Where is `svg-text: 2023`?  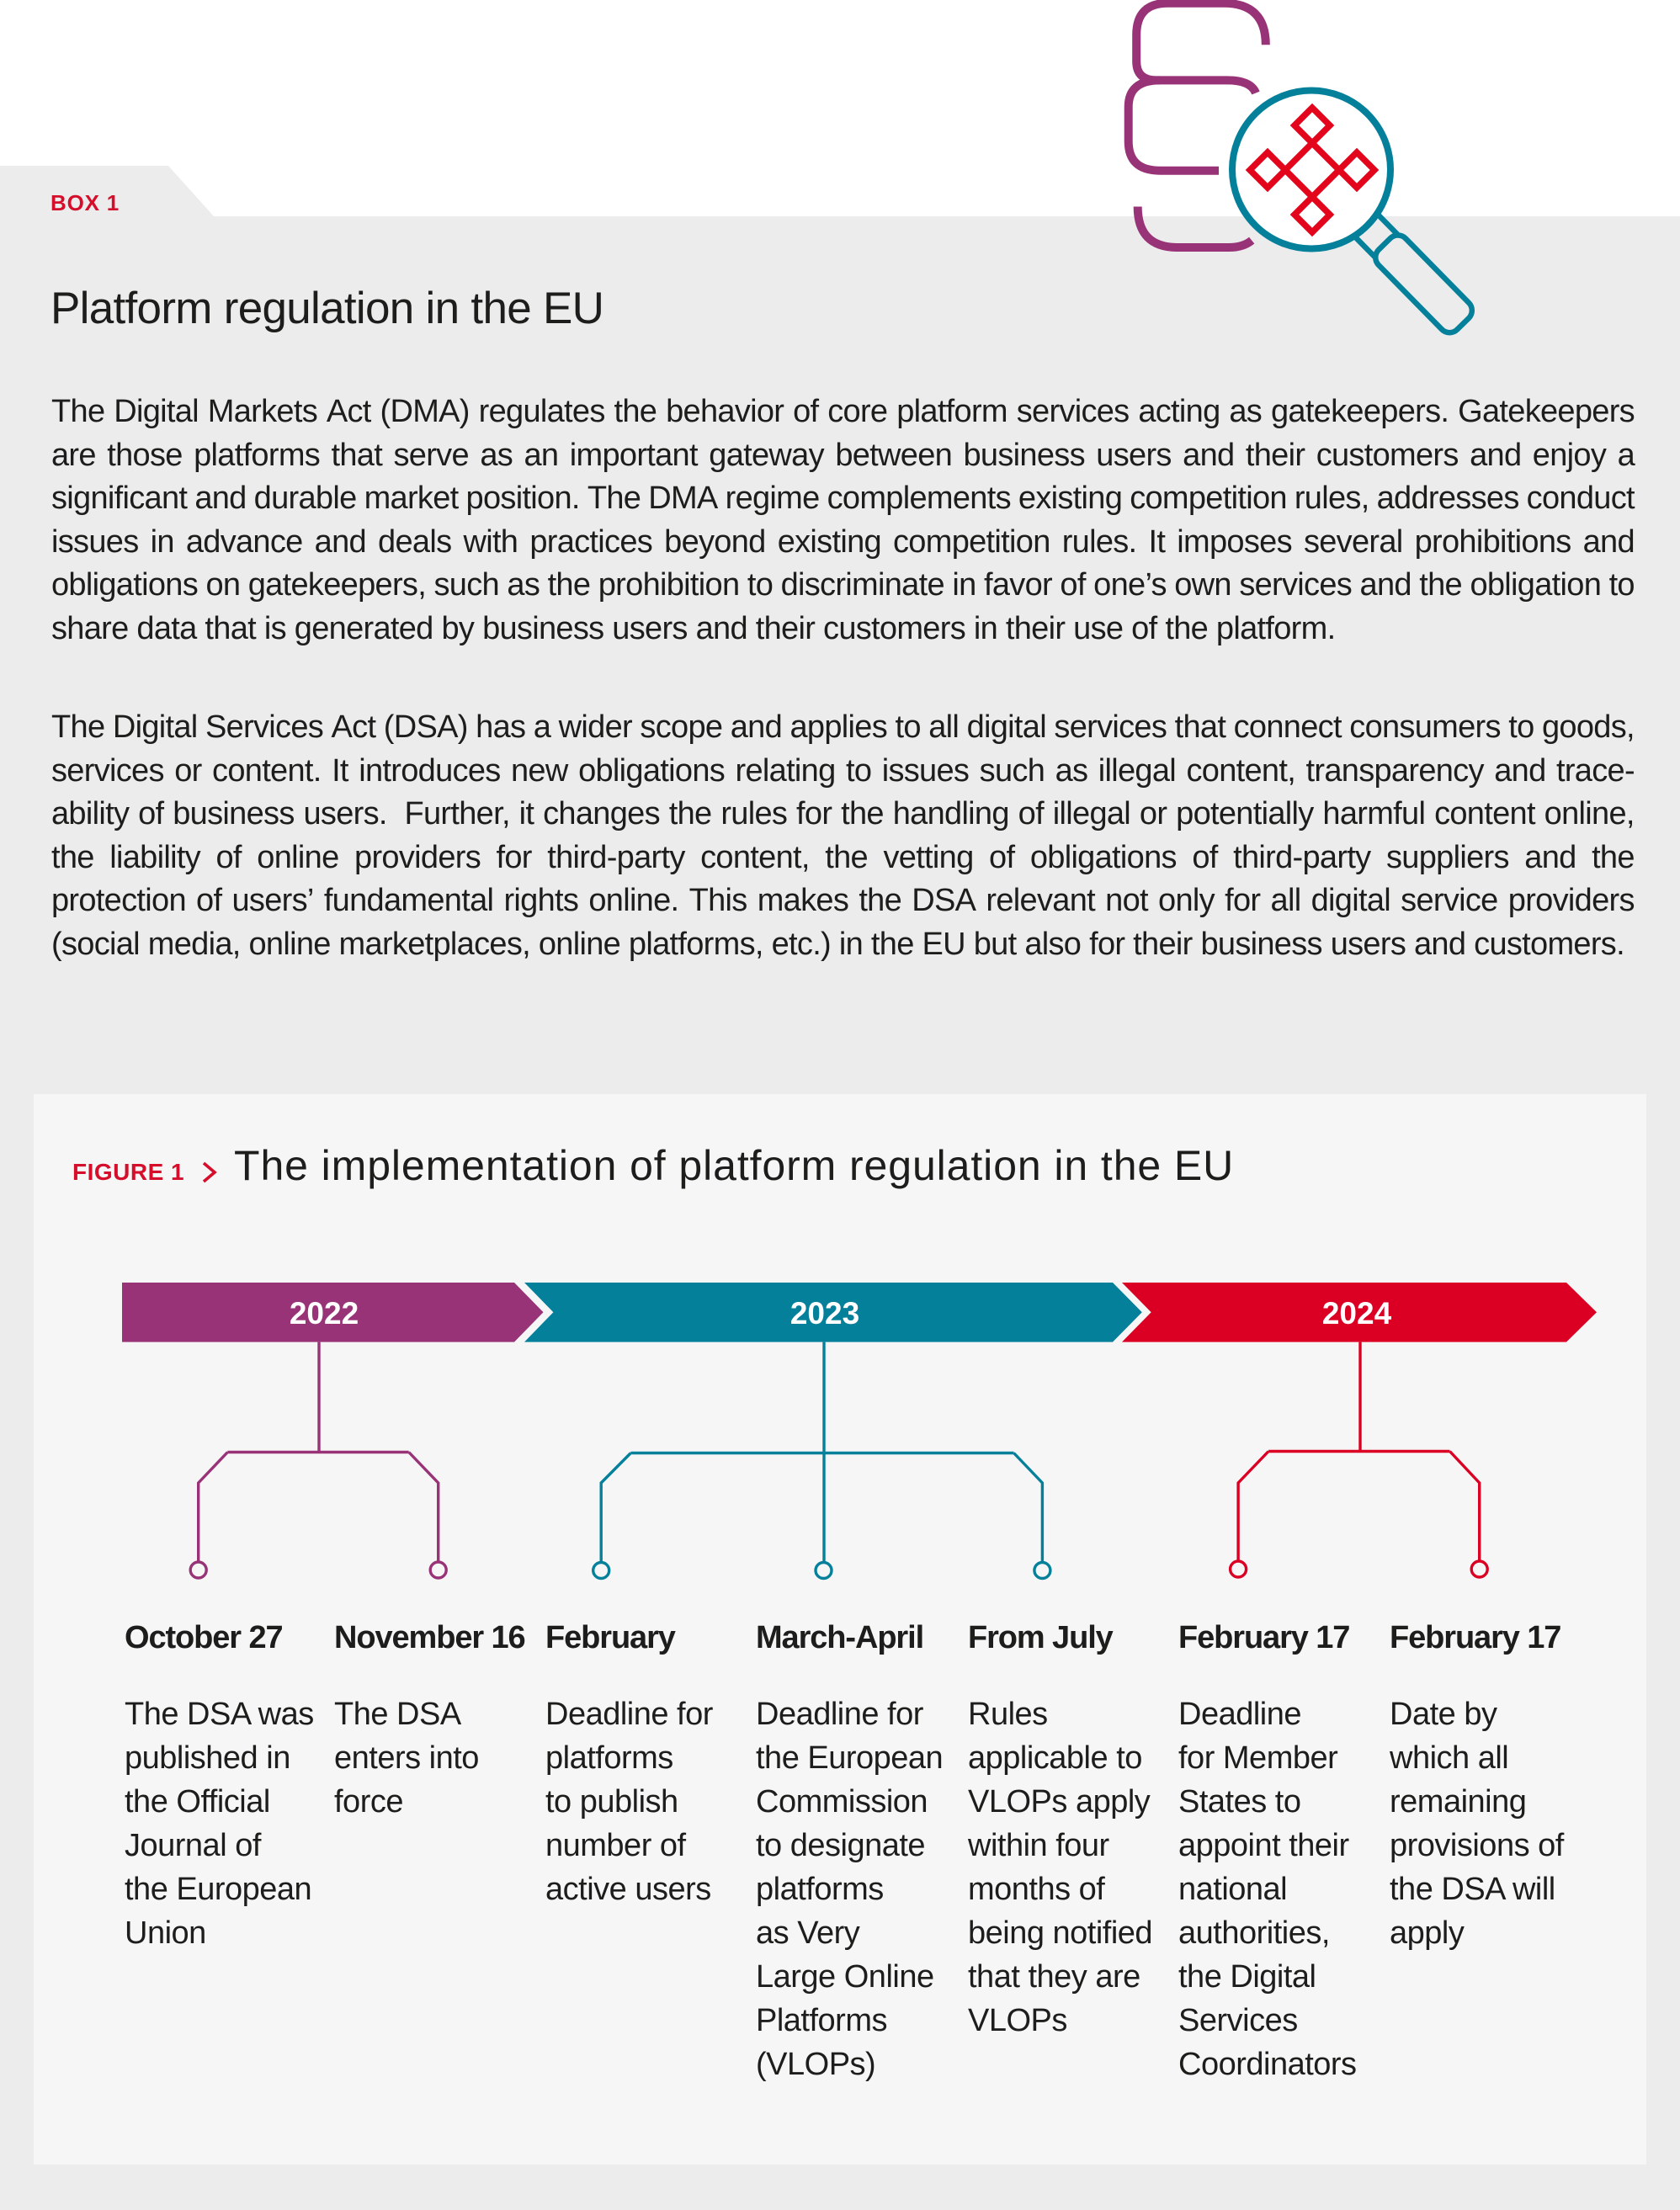
svg-text: 2023 is located at coordinates (824, 1313).